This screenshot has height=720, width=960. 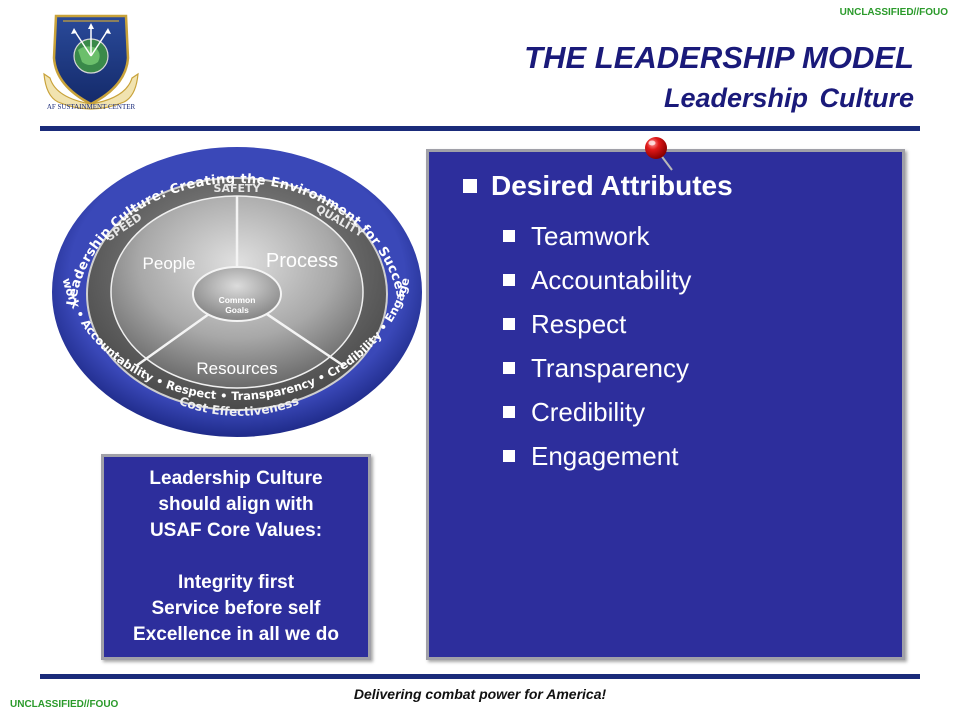 I want to click on values-line-2: should align with, so click(x=236, y=504).